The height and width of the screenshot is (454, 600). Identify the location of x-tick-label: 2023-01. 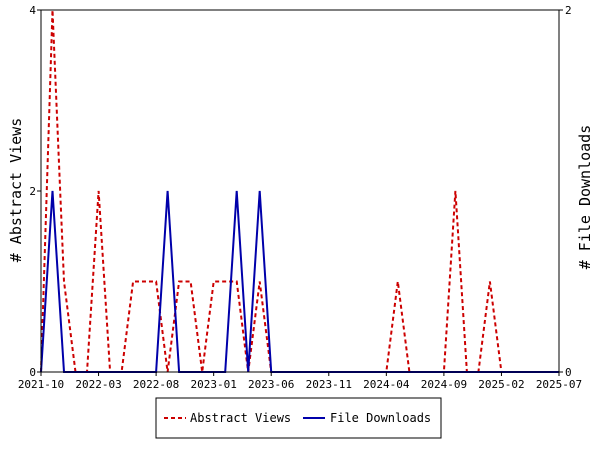
(213, 384).